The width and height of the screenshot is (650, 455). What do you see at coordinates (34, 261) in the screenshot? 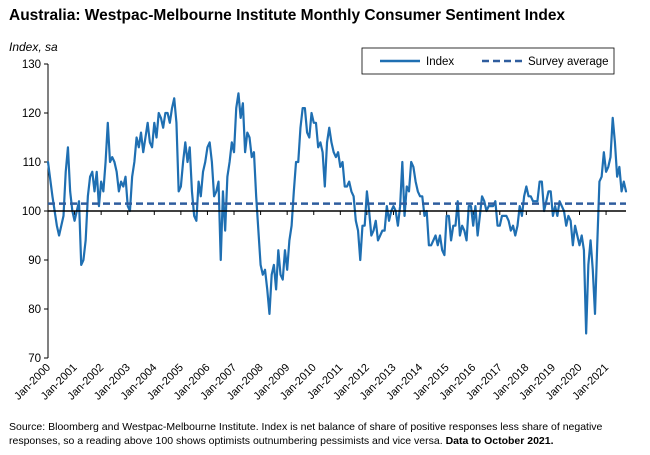
I see `y-tick-label: 90` at bounding box center [34, 261].